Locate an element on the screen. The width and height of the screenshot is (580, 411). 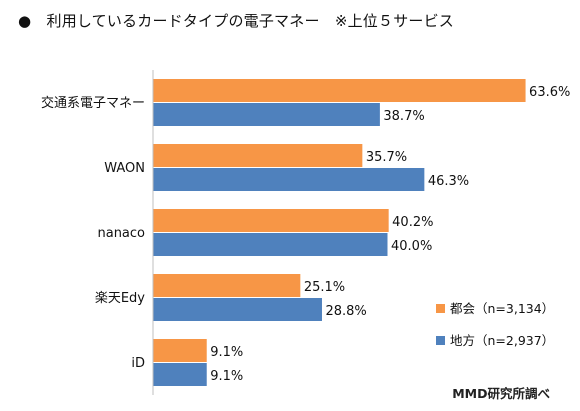
legend-entry: 都会（n=3,134） is located at coordinates (502, 308).